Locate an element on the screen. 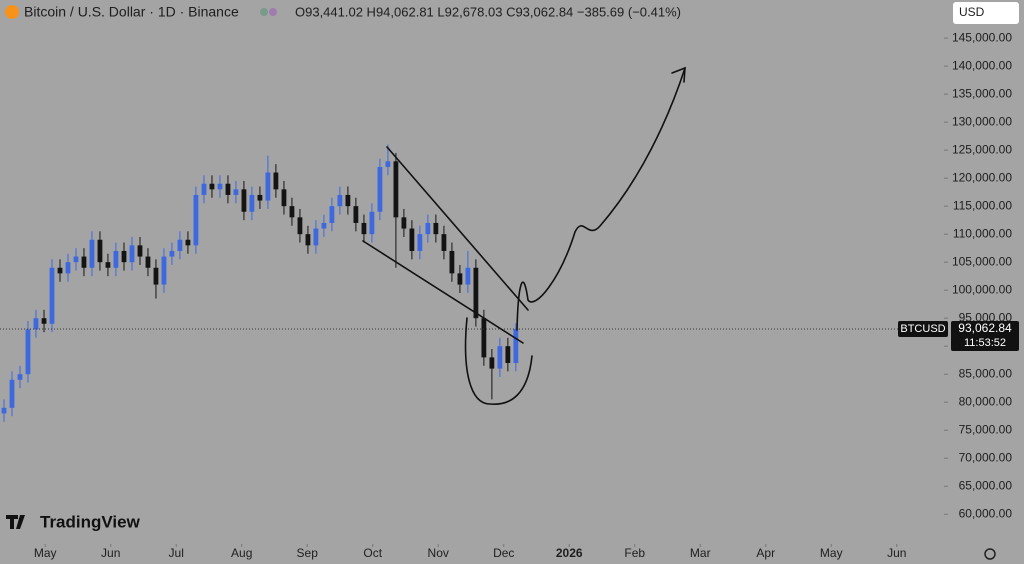 Image resolution: width=1024 pixels, height=564 pixels. x-tick-label: 2026 is located at coordinates (569, 553).